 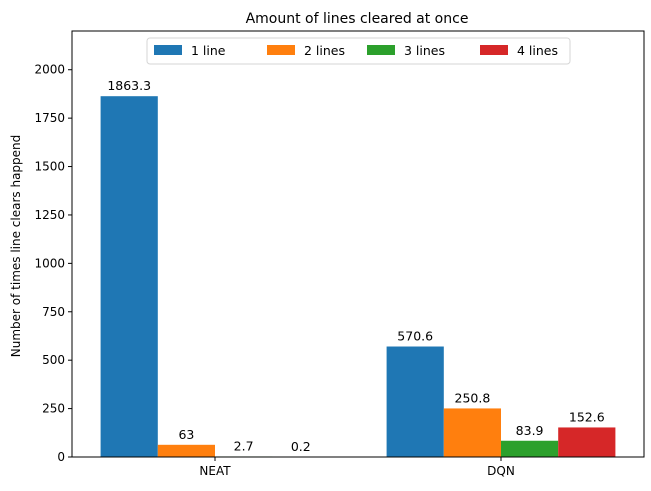 What do you see at coordinates (301, 446) in the screenshot?
I see `data-label: 0.2` at bounding box center [301, 446].